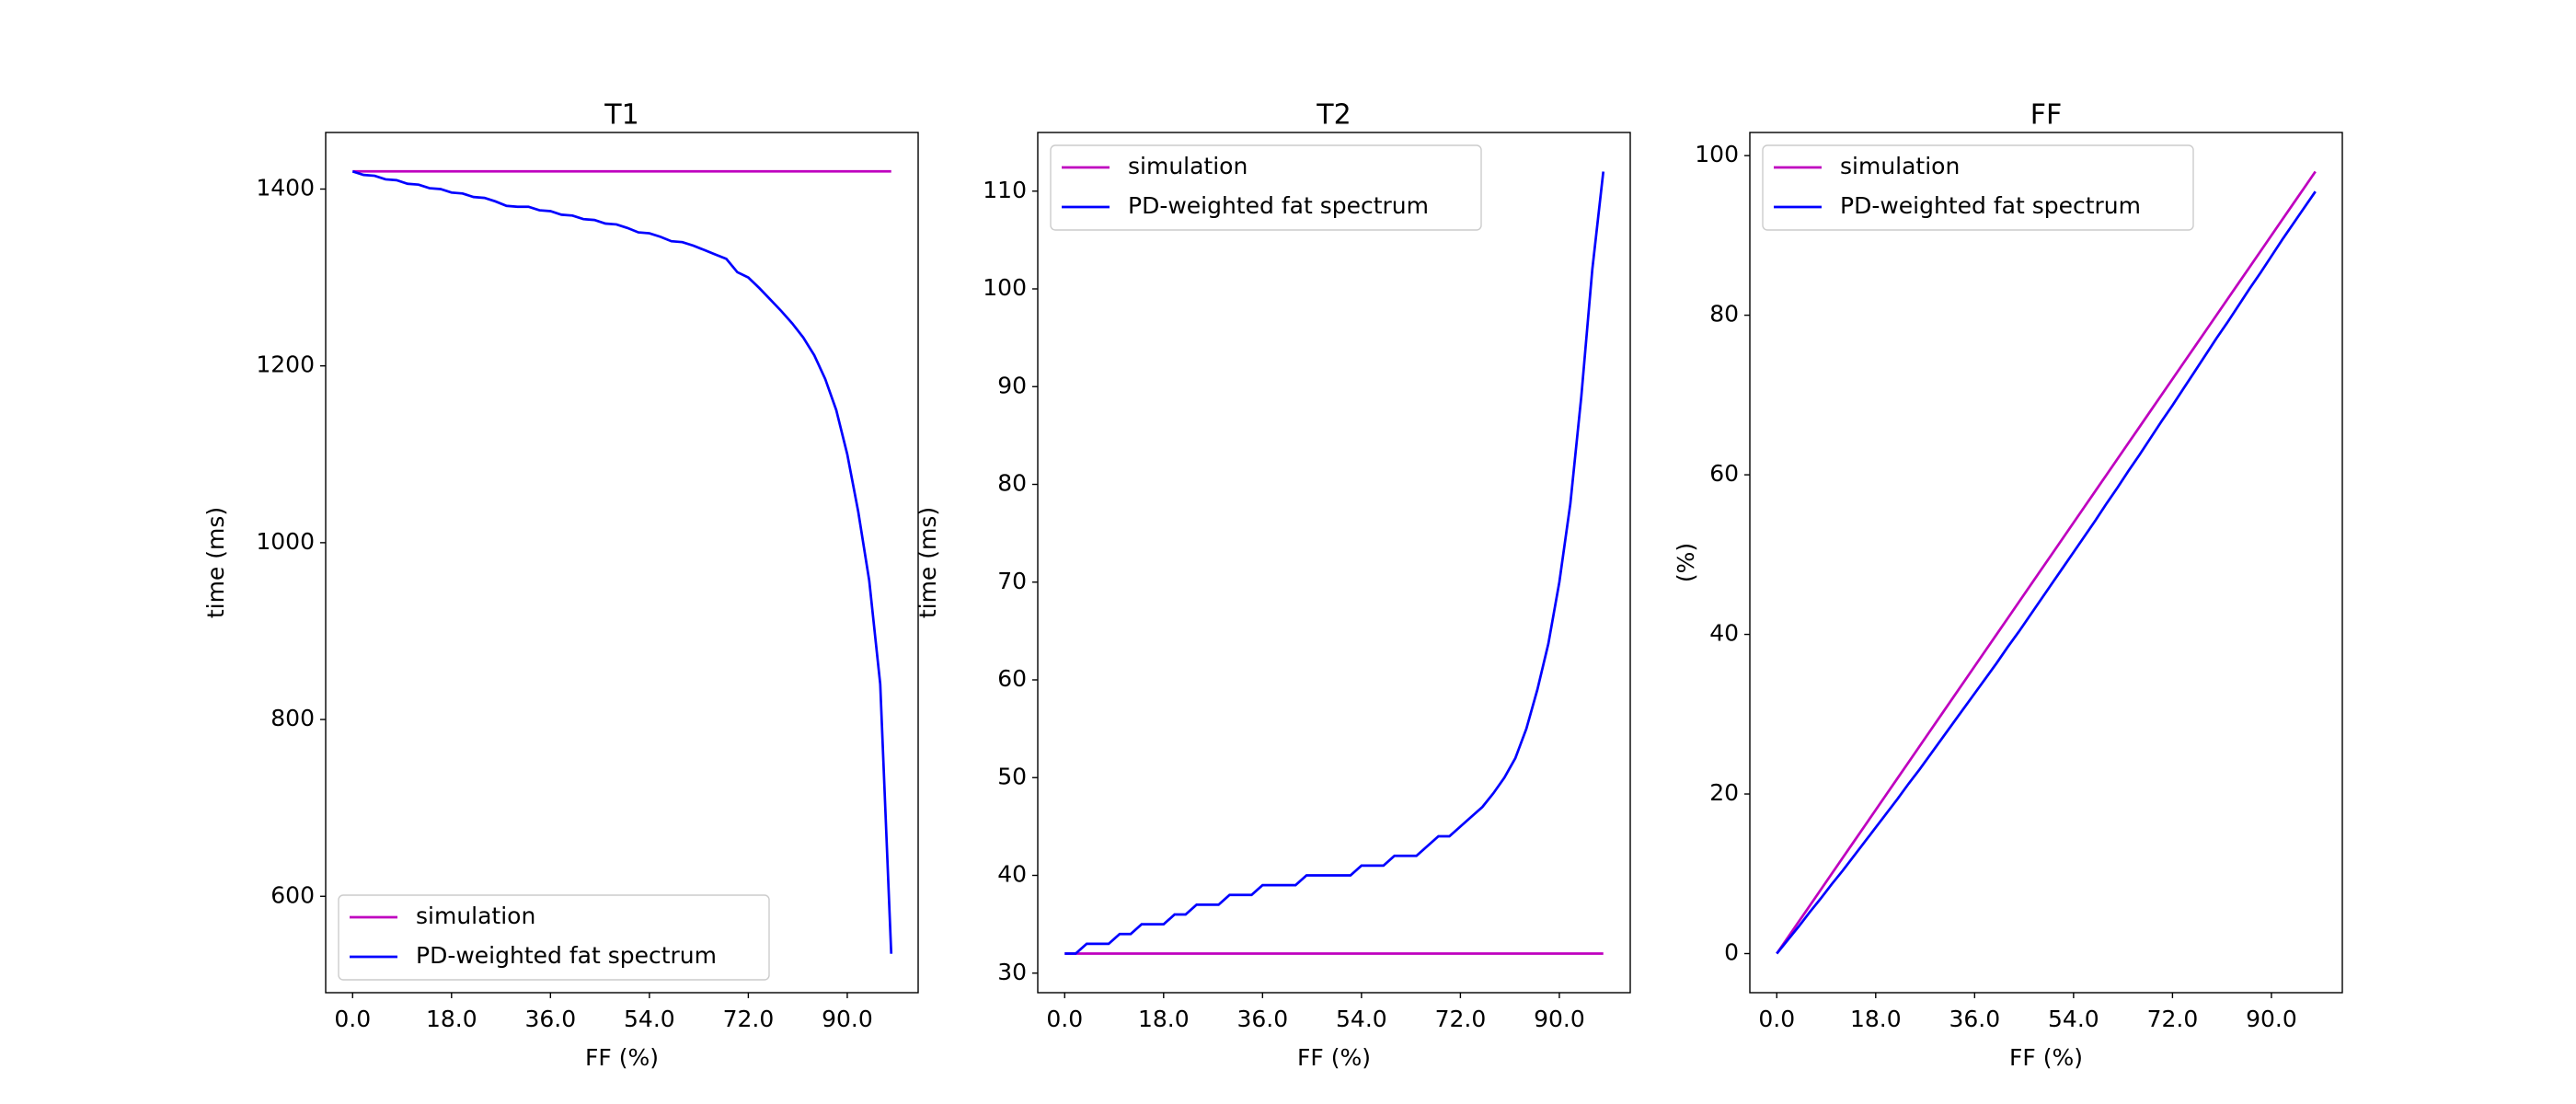  Describe the element at coordinates (1724, 792) in the screenshot. I see `y-tick-label: 20` at that location.